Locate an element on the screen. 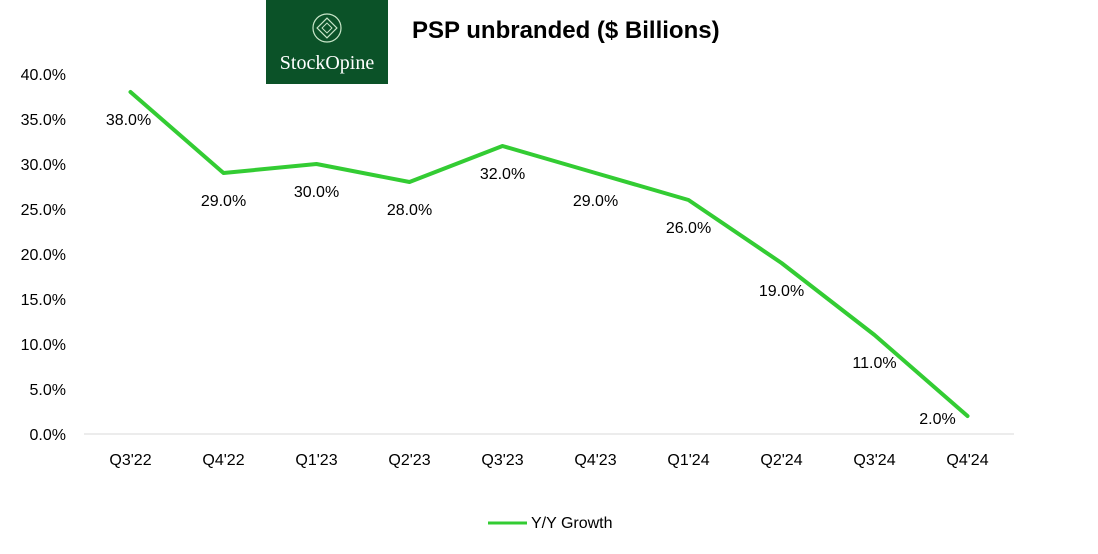 The image size is (1098, 554). diamond-emblem-icon is located at coordinates (327, 28).